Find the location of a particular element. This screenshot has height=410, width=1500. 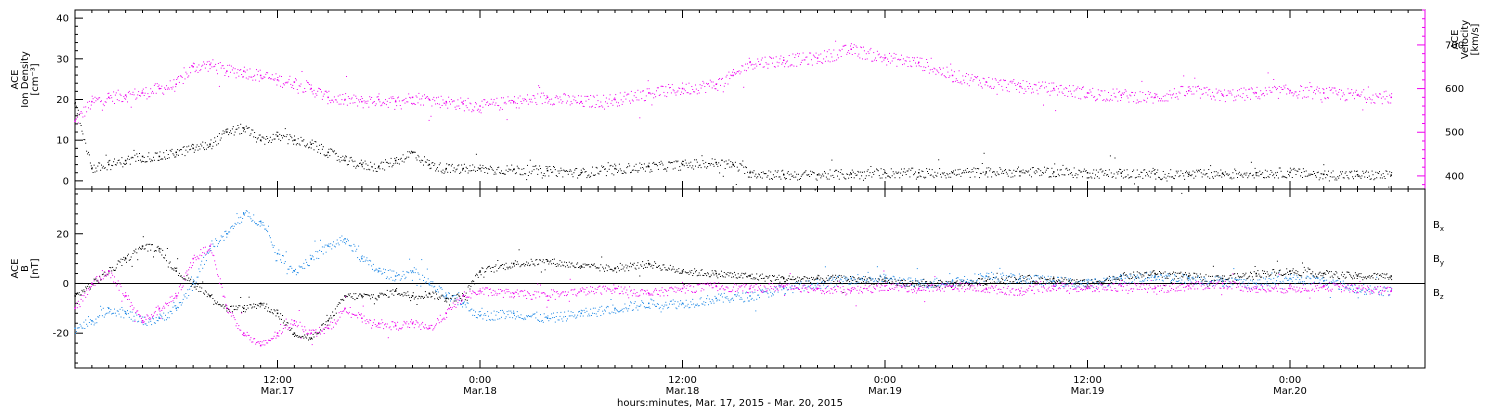

velocity-axis-tick-label: 500 is located at coordinates (1454, 133).